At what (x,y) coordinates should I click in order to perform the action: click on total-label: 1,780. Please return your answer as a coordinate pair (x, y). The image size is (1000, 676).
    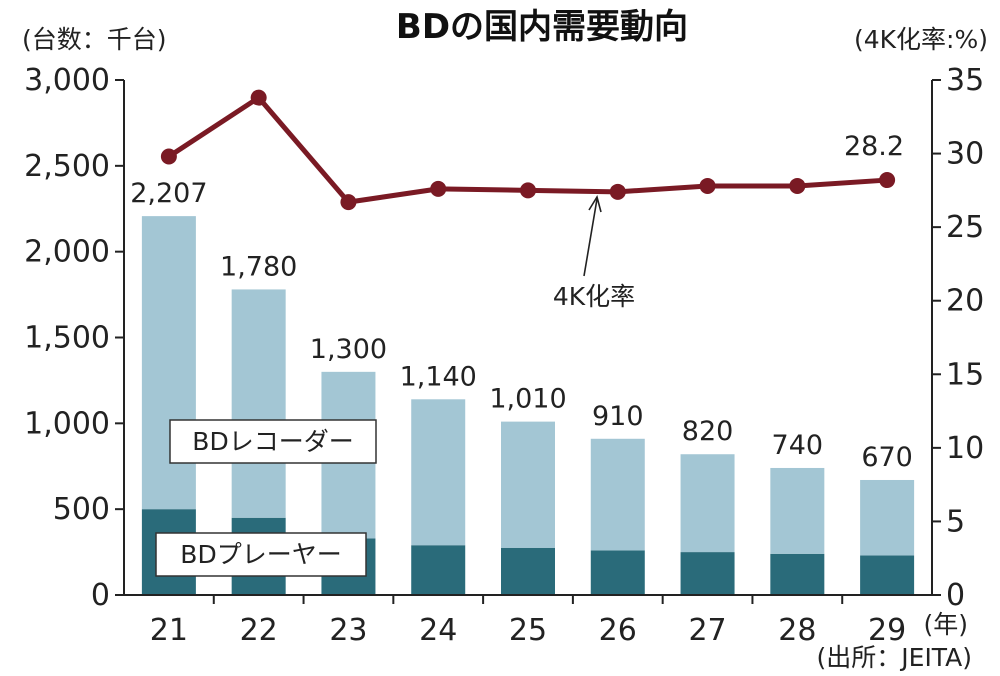
    Looking at the image, I should click on (258, 266).